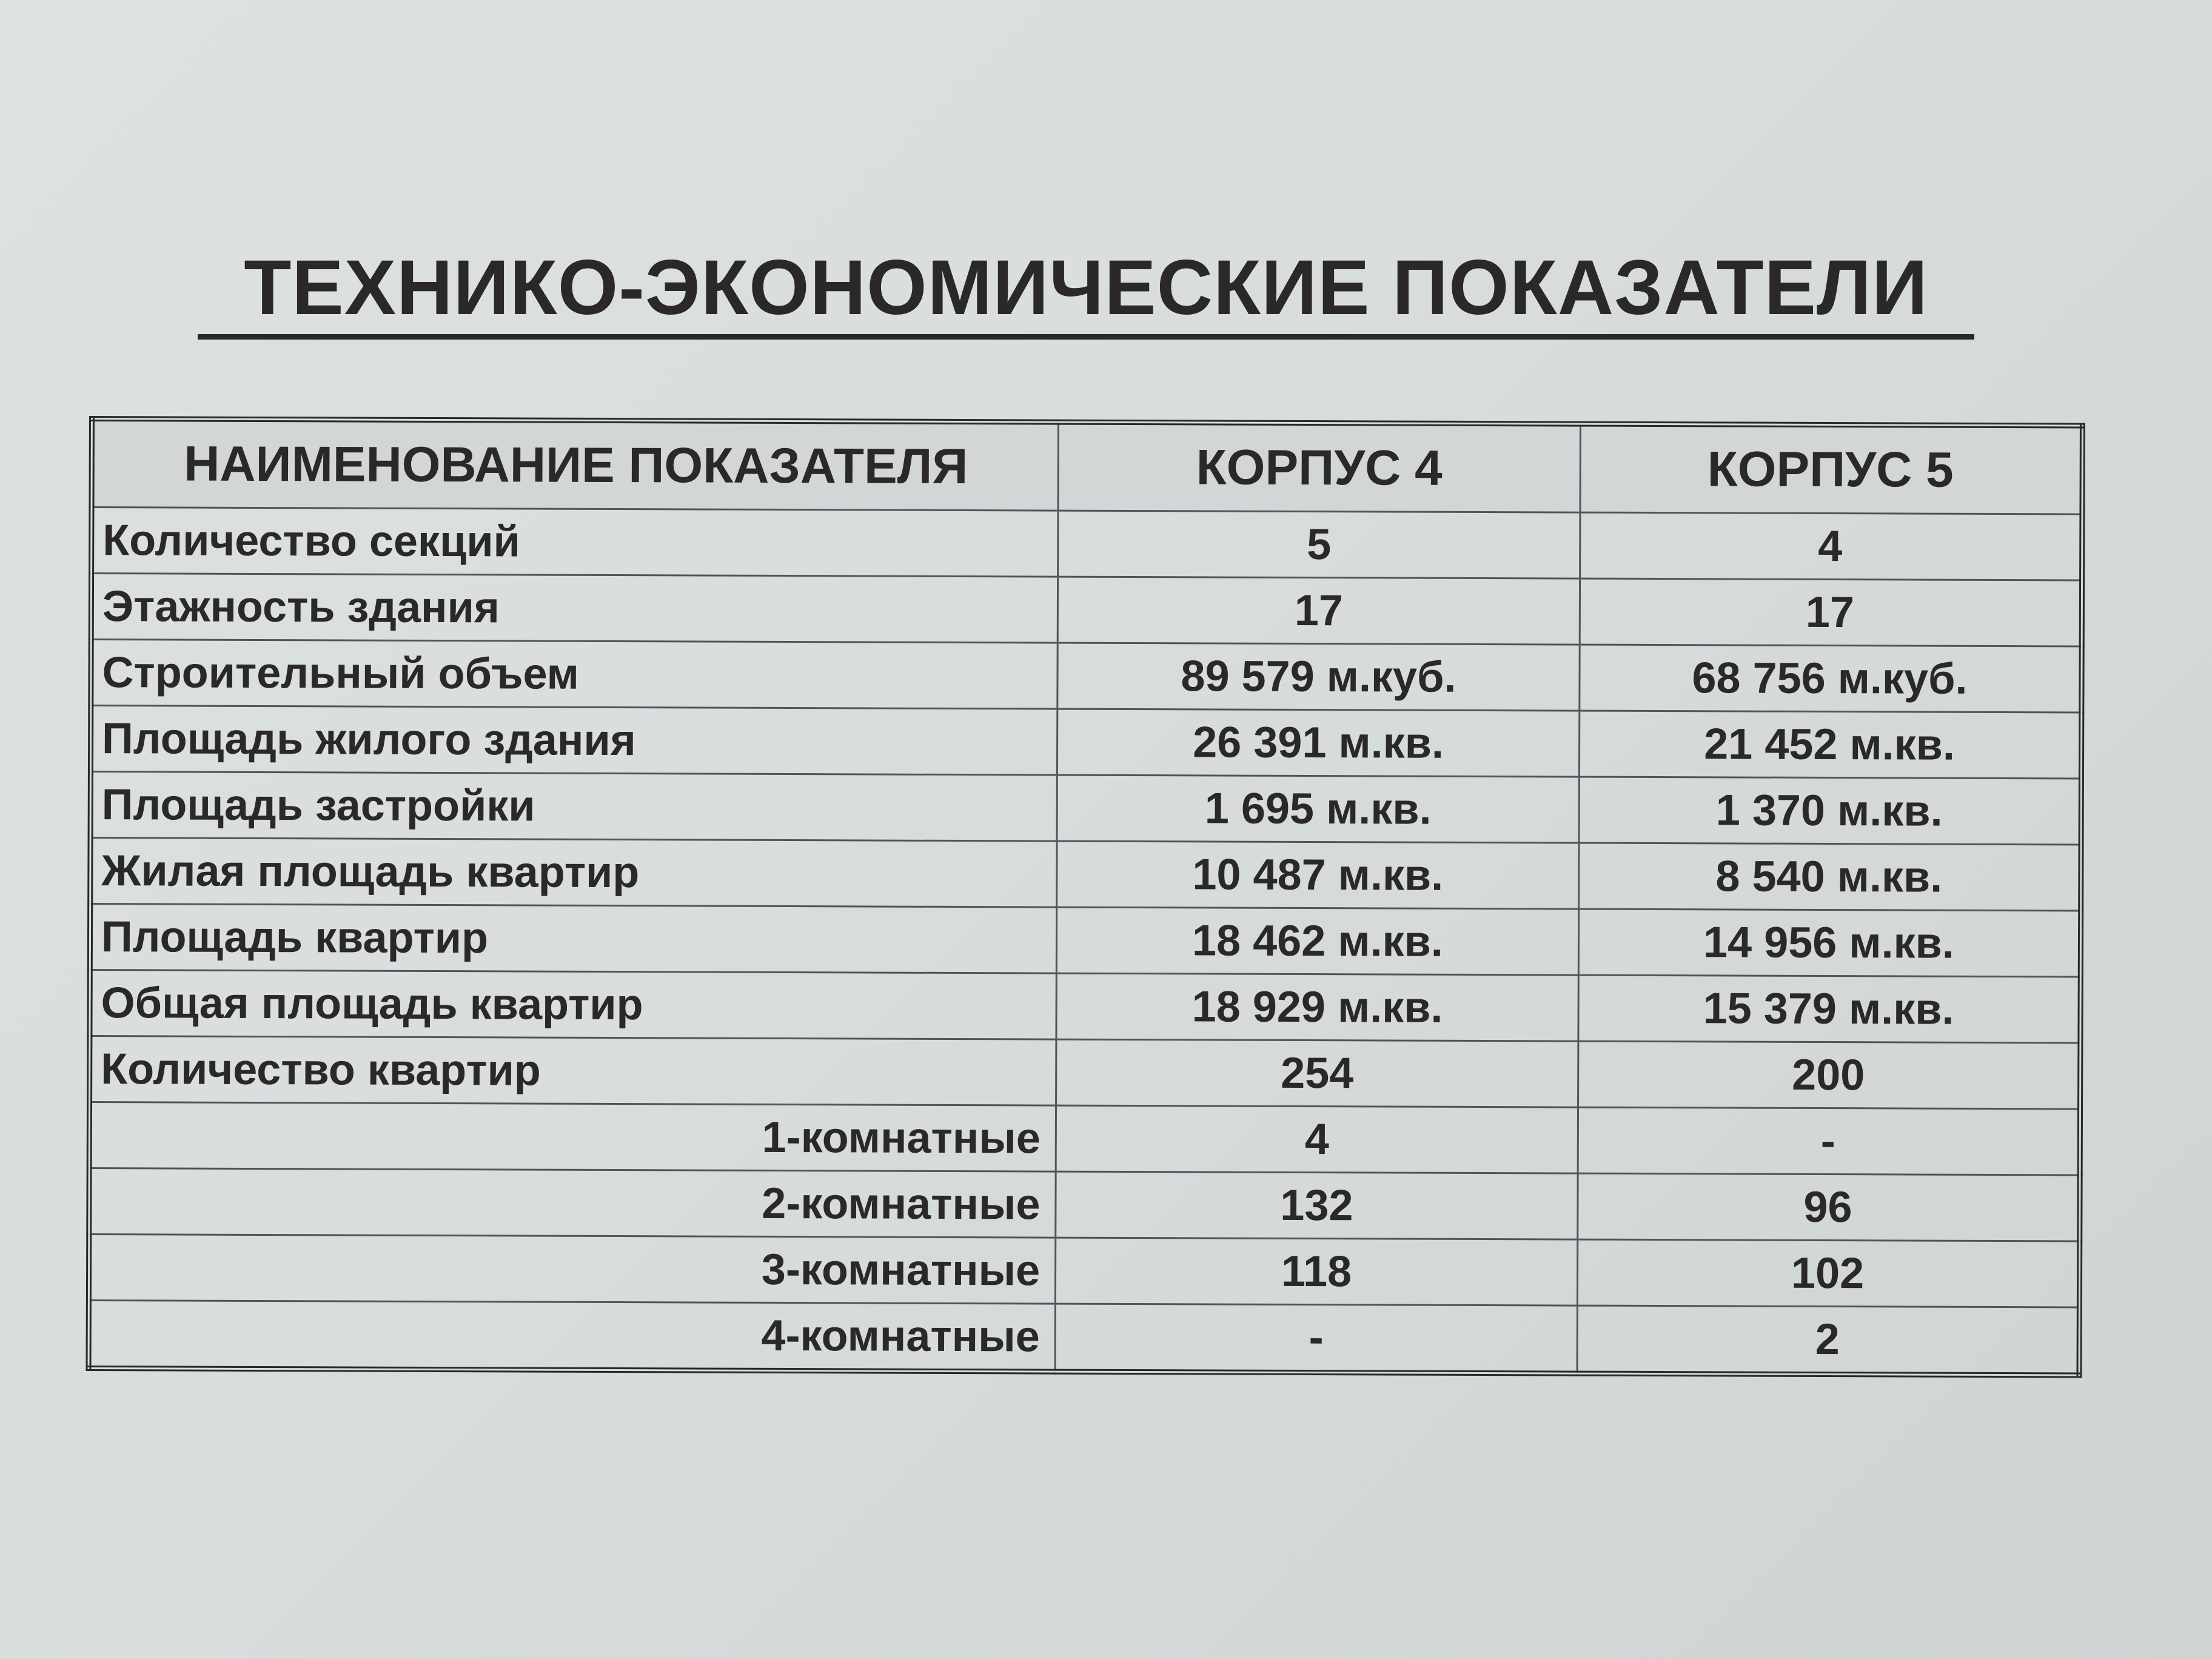 This screenshot has height=1659, width=2212. Describe the element at coordinates (574, 542) in the screenshot. I see `indicator-name-cell: Количество секций` at that location.